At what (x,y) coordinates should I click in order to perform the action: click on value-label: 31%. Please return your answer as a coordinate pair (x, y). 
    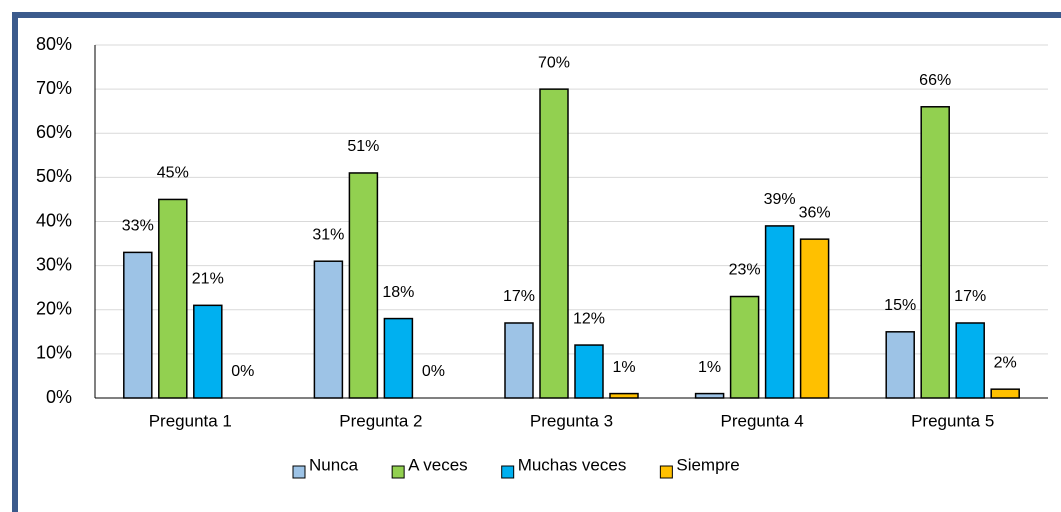
    Looking at the image, I should click on (328, 234).